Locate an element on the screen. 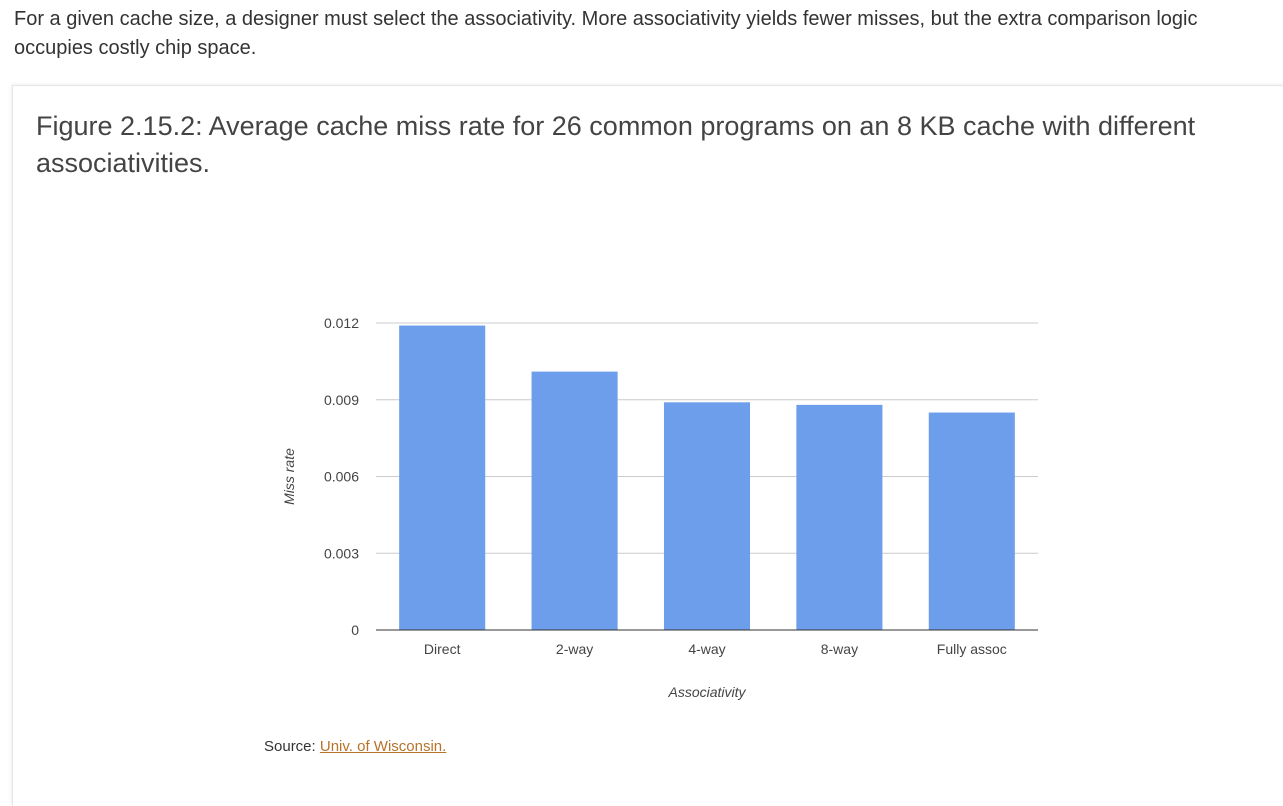 This screenshot has height=806, width=1283. x-tick-label: Direct is located at coordinates (442, 649).